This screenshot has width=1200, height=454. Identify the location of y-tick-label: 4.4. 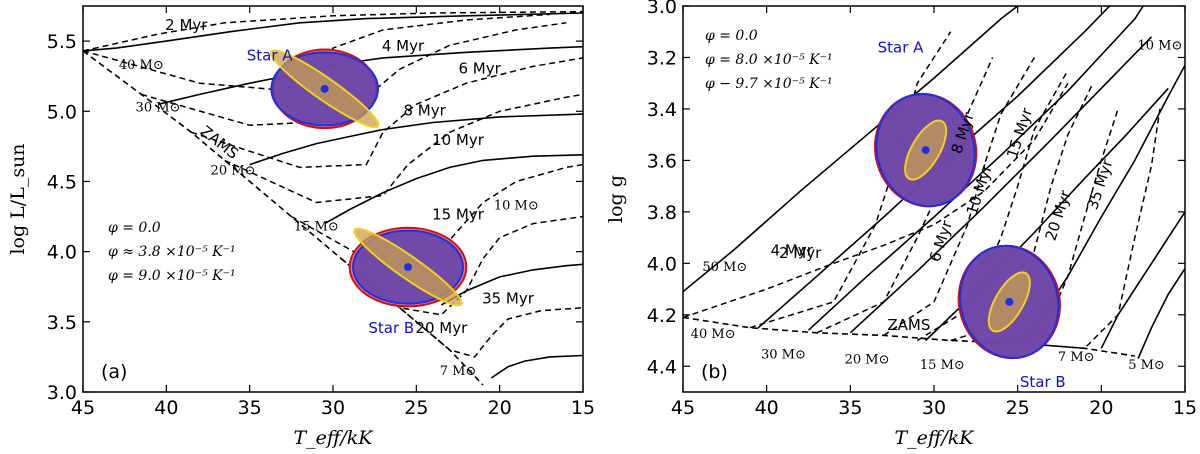
(662, 367).